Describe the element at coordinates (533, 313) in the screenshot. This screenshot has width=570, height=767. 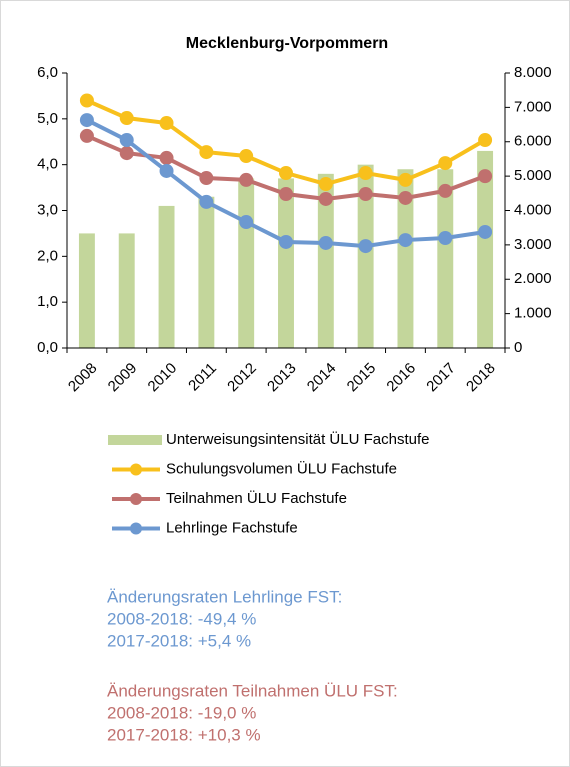
I see `y2-tick-label: 1.000` at that location.